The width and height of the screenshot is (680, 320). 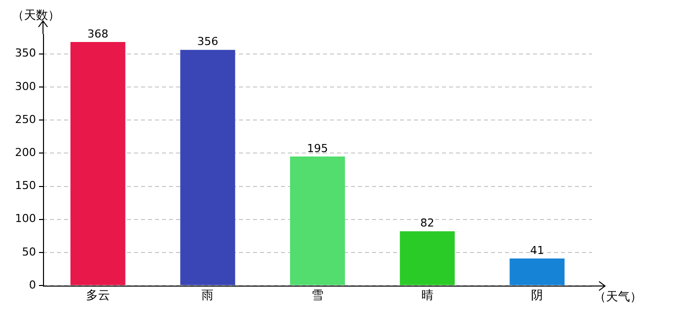 What do you see at coordinates (32, 285) in the screenshot?
I see `y-tick-label: 0` at bounding box center [32, 285].